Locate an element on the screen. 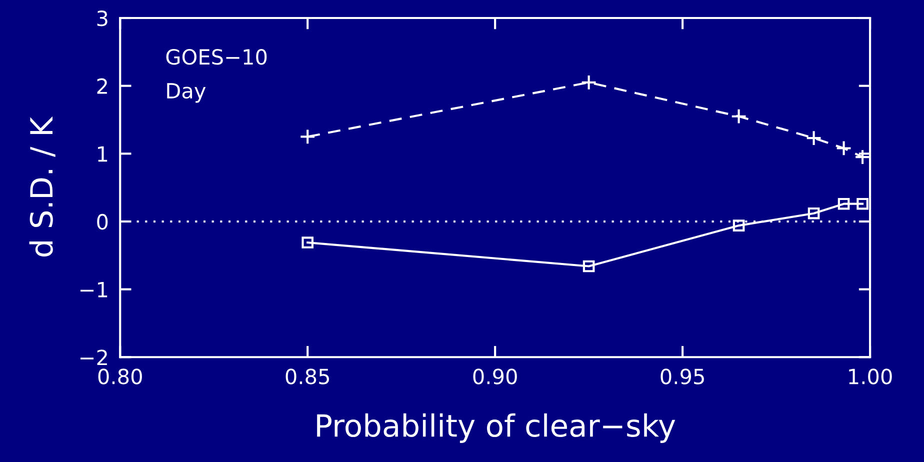 This screenshot has height=462, width=924. annotation: GOES−10 is located at coordinates (216, 56).